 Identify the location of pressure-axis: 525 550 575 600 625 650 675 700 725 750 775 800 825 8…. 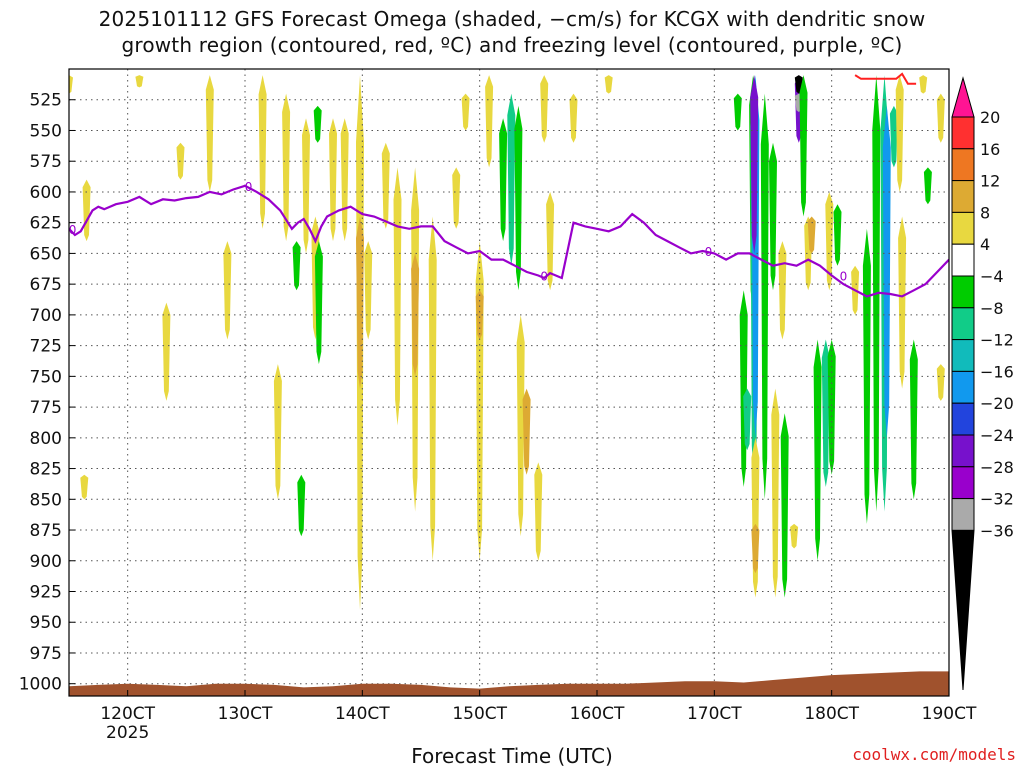
(47, 393).